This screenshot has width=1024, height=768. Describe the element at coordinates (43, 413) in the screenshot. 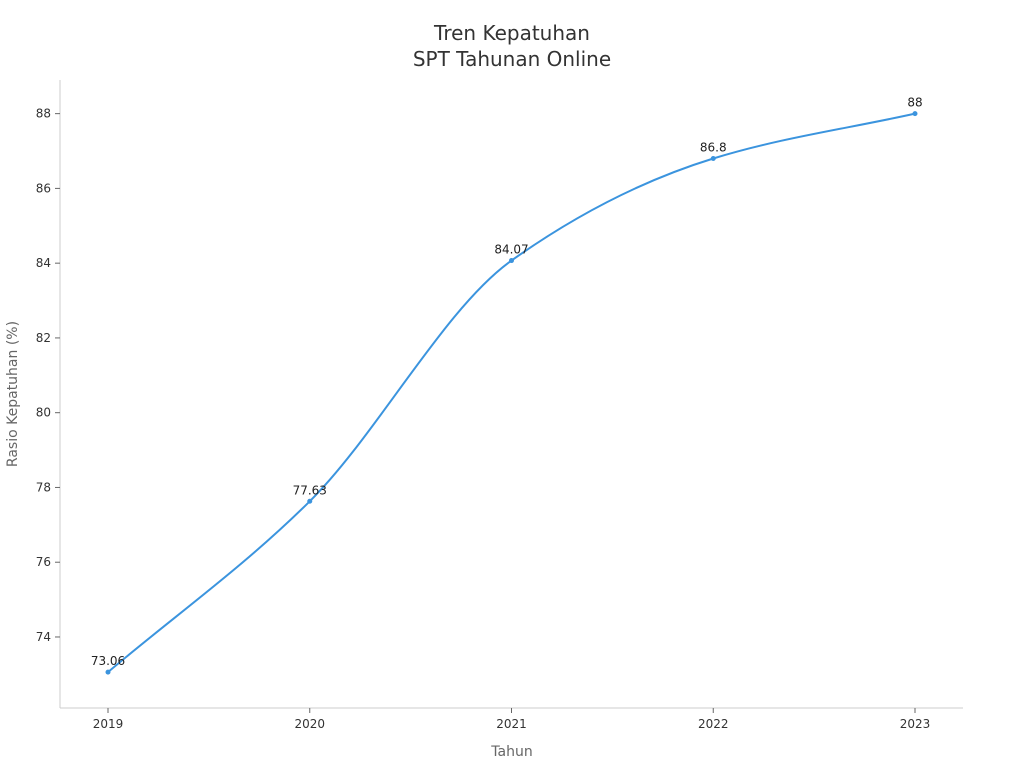

I see `y-tick-label: 80` at that location.